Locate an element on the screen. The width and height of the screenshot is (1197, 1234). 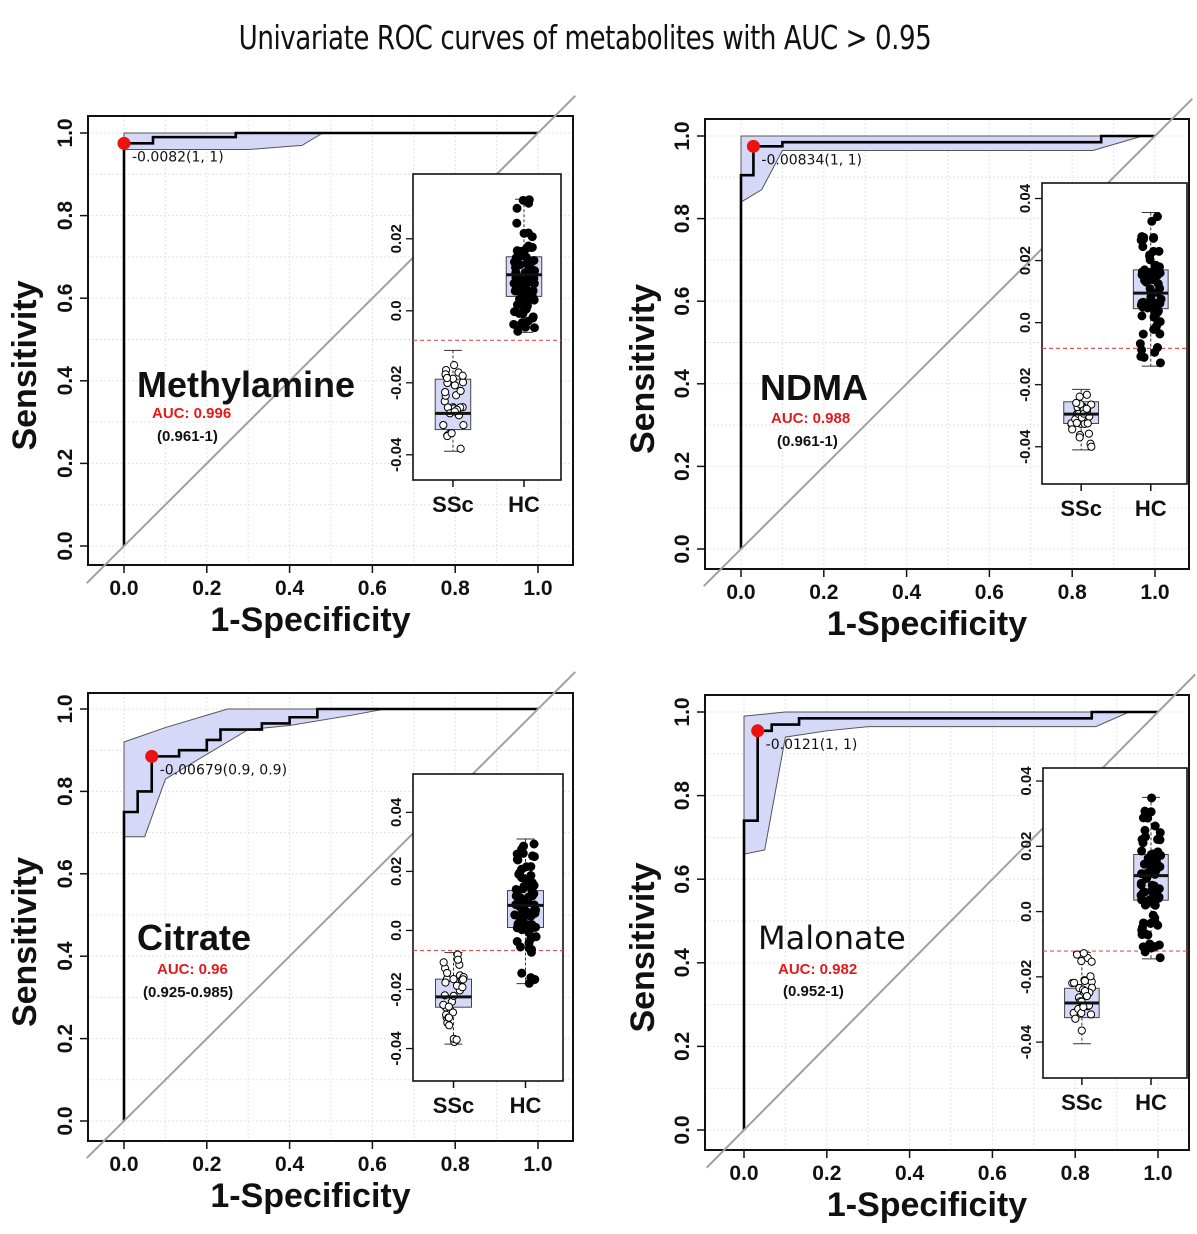
x-tick-label: 0.0 is located at coordinates (743, 1173).